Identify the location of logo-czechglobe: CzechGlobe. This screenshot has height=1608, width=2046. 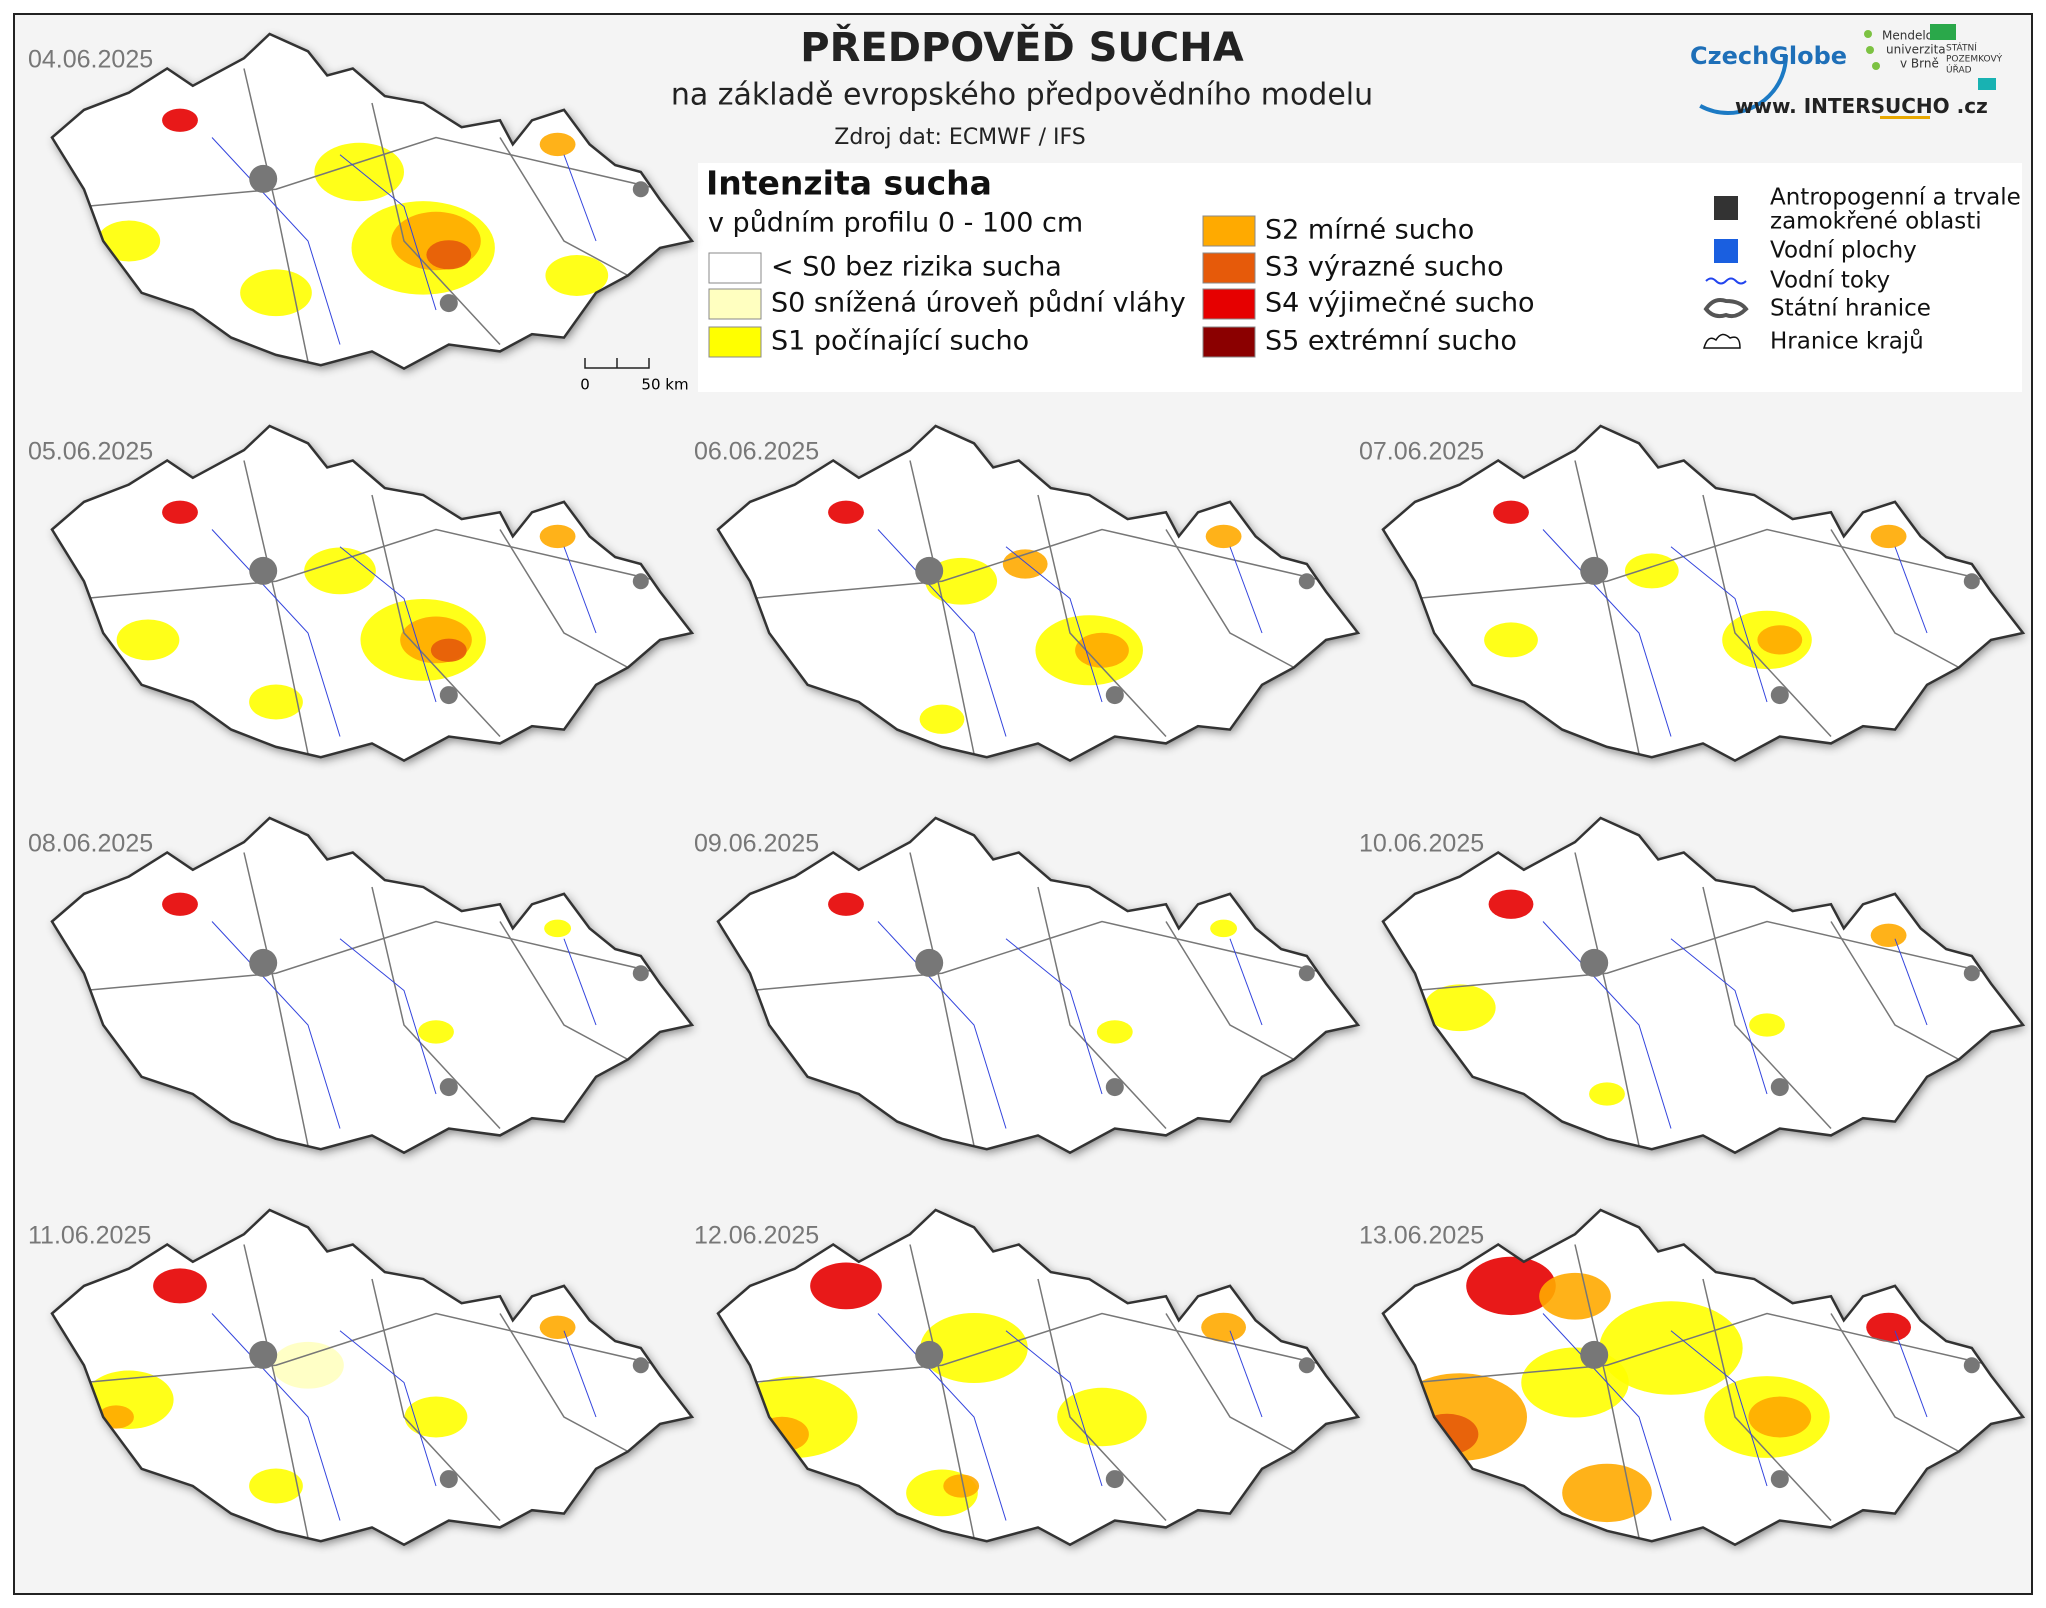
(1768, 56).